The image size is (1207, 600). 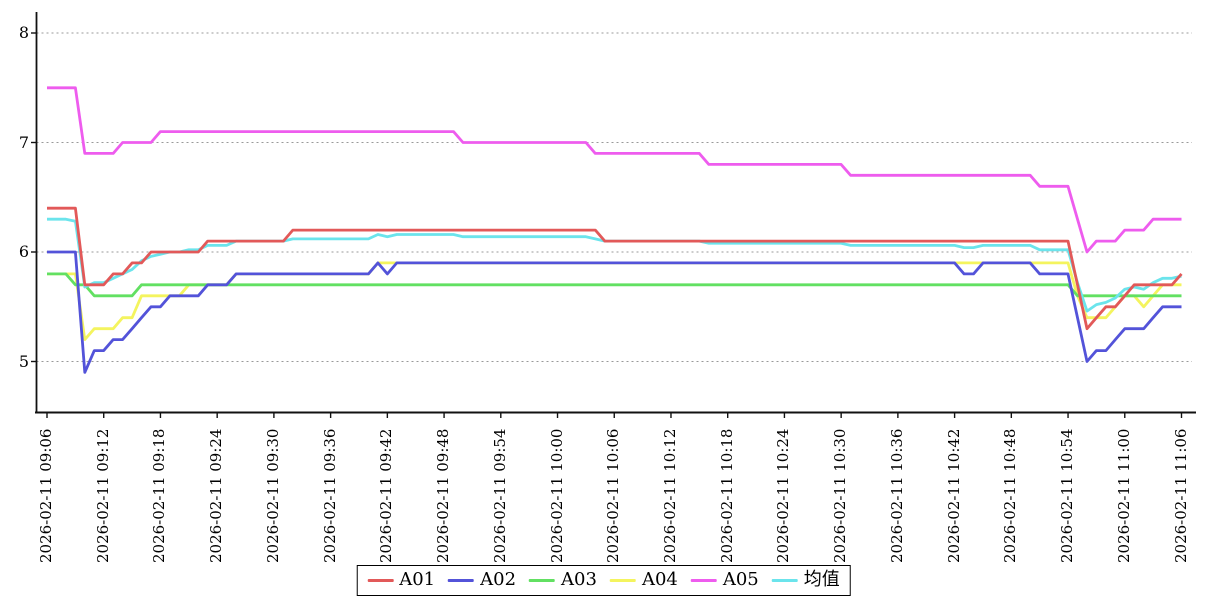 What do you see at coordinates (329, 495) in the screenshot?
I see `x-tick-label-text: 2026-02-11 09:36` at bounding box center [329, 495].